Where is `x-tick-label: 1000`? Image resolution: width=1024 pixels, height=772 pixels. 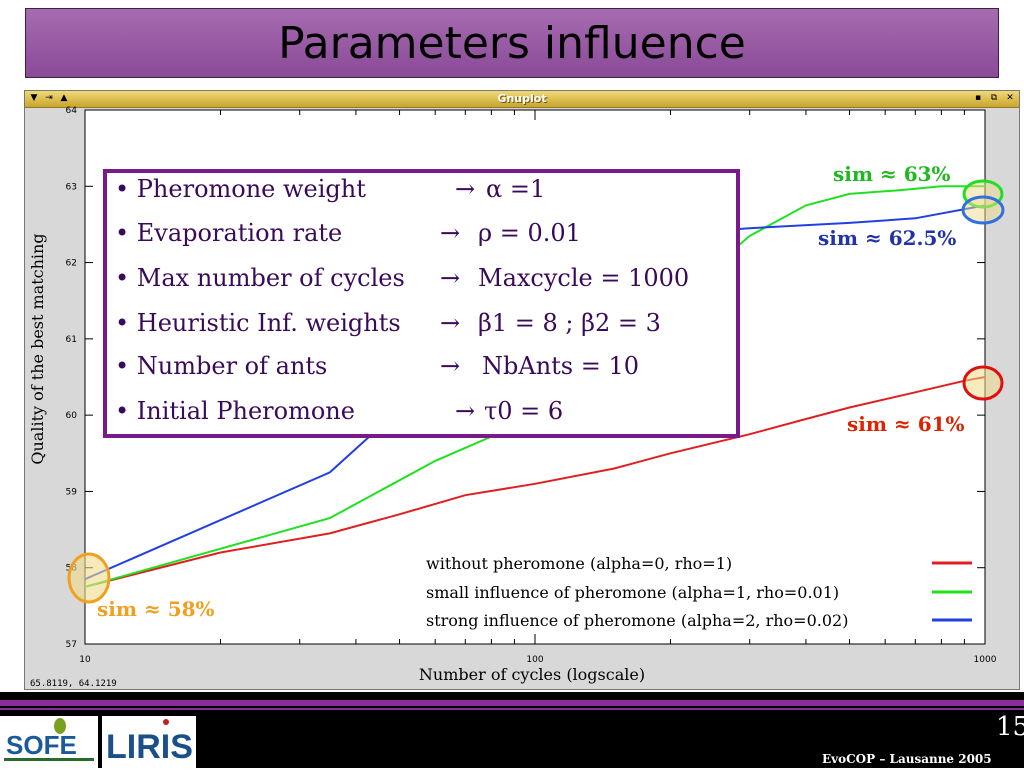 x-tick-label: 1000 is located at coordinates (985, 660).